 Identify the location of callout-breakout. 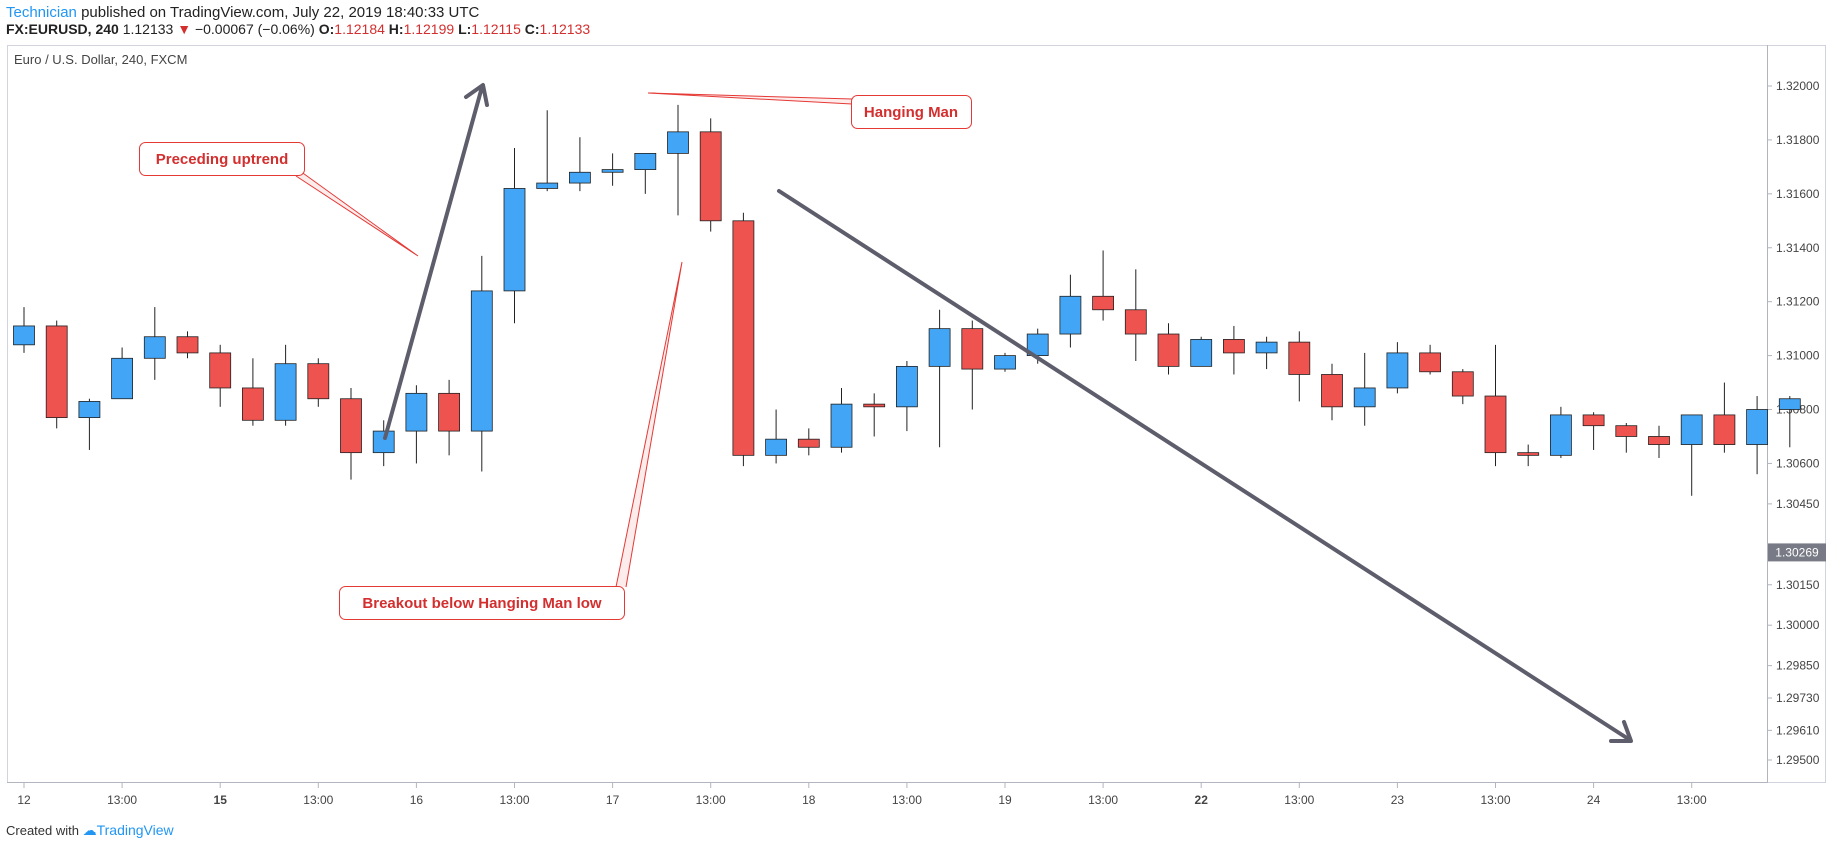
(482, 603).